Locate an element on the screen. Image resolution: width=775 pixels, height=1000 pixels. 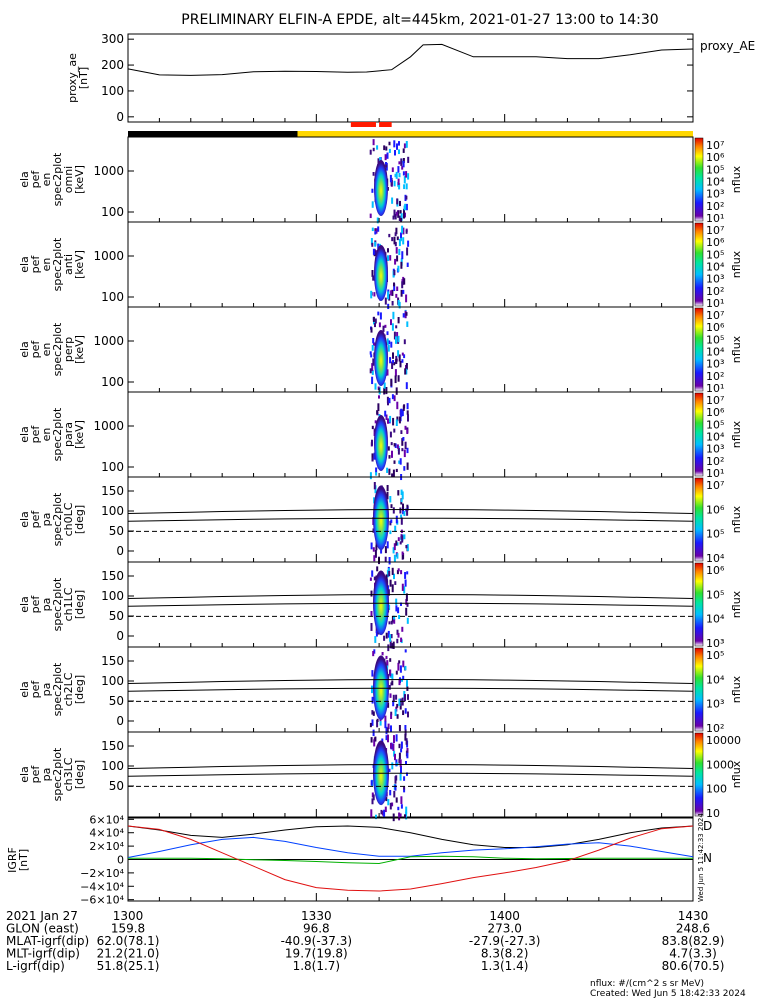
spec-ylabel-line: spec2plot is located at coordinates (57, 349).